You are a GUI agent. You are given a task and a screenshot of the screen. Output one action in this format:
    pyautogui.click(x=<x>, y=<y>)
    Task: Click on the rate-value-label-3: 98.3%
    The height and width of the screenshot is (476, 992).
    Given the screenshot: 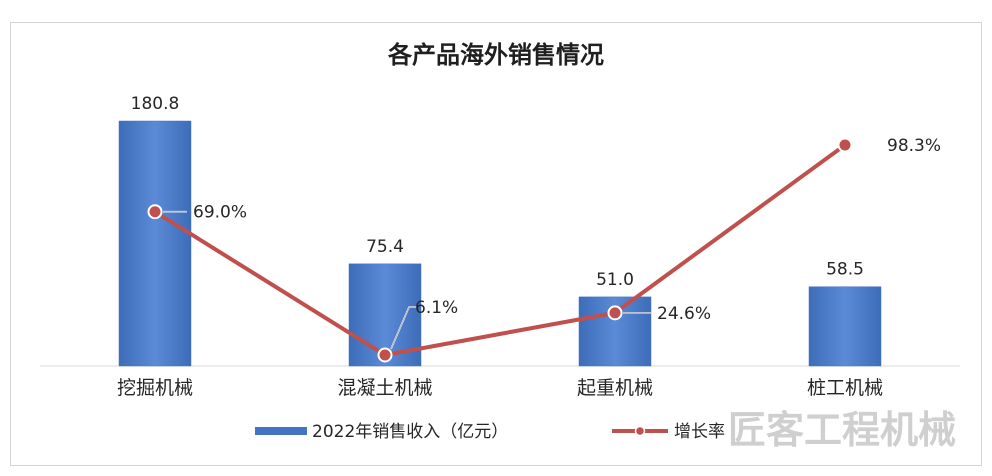 What is the action you would take?
    pyautogui.click(x=914, y=146)
    